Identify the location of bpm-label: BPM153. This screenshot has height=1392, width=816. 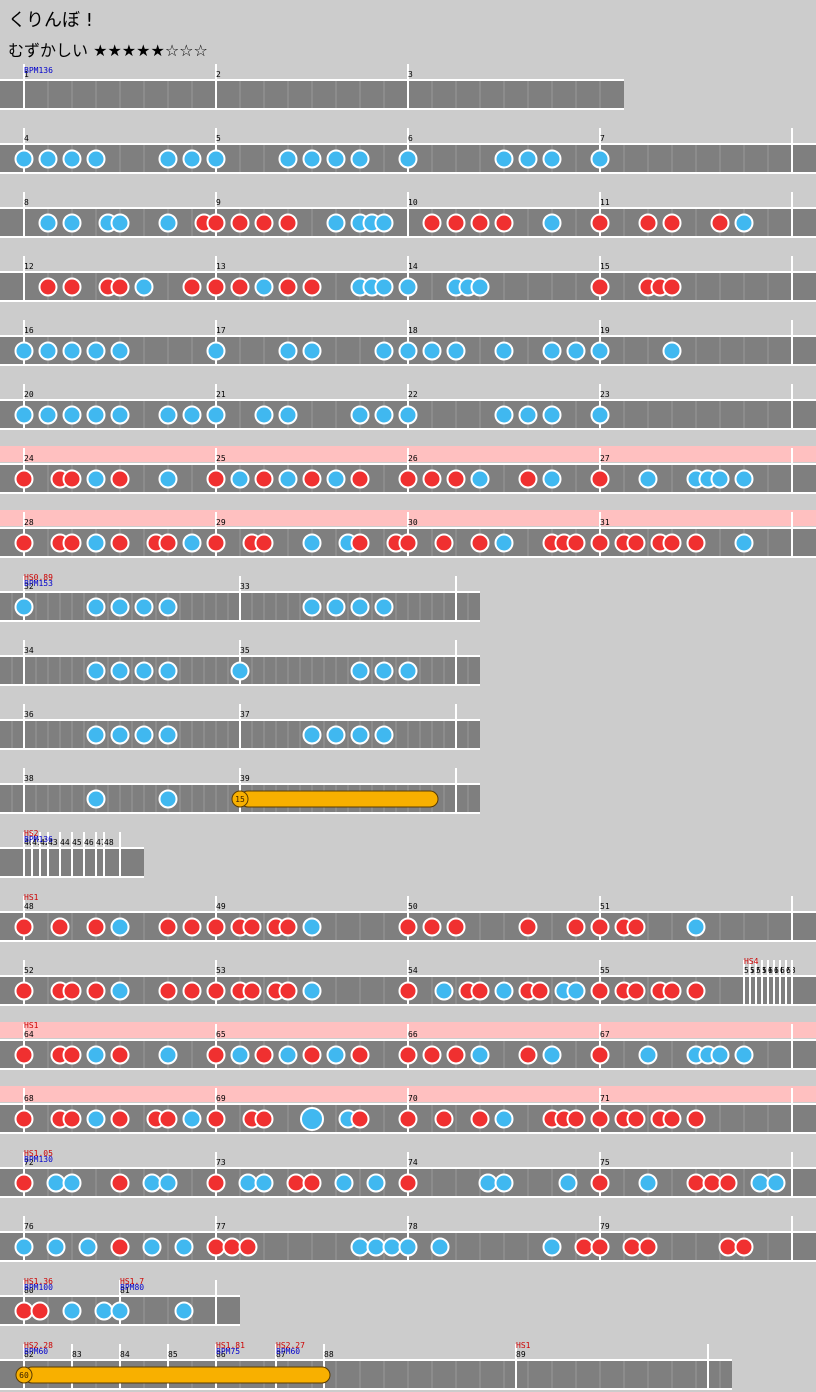
(38, 583).